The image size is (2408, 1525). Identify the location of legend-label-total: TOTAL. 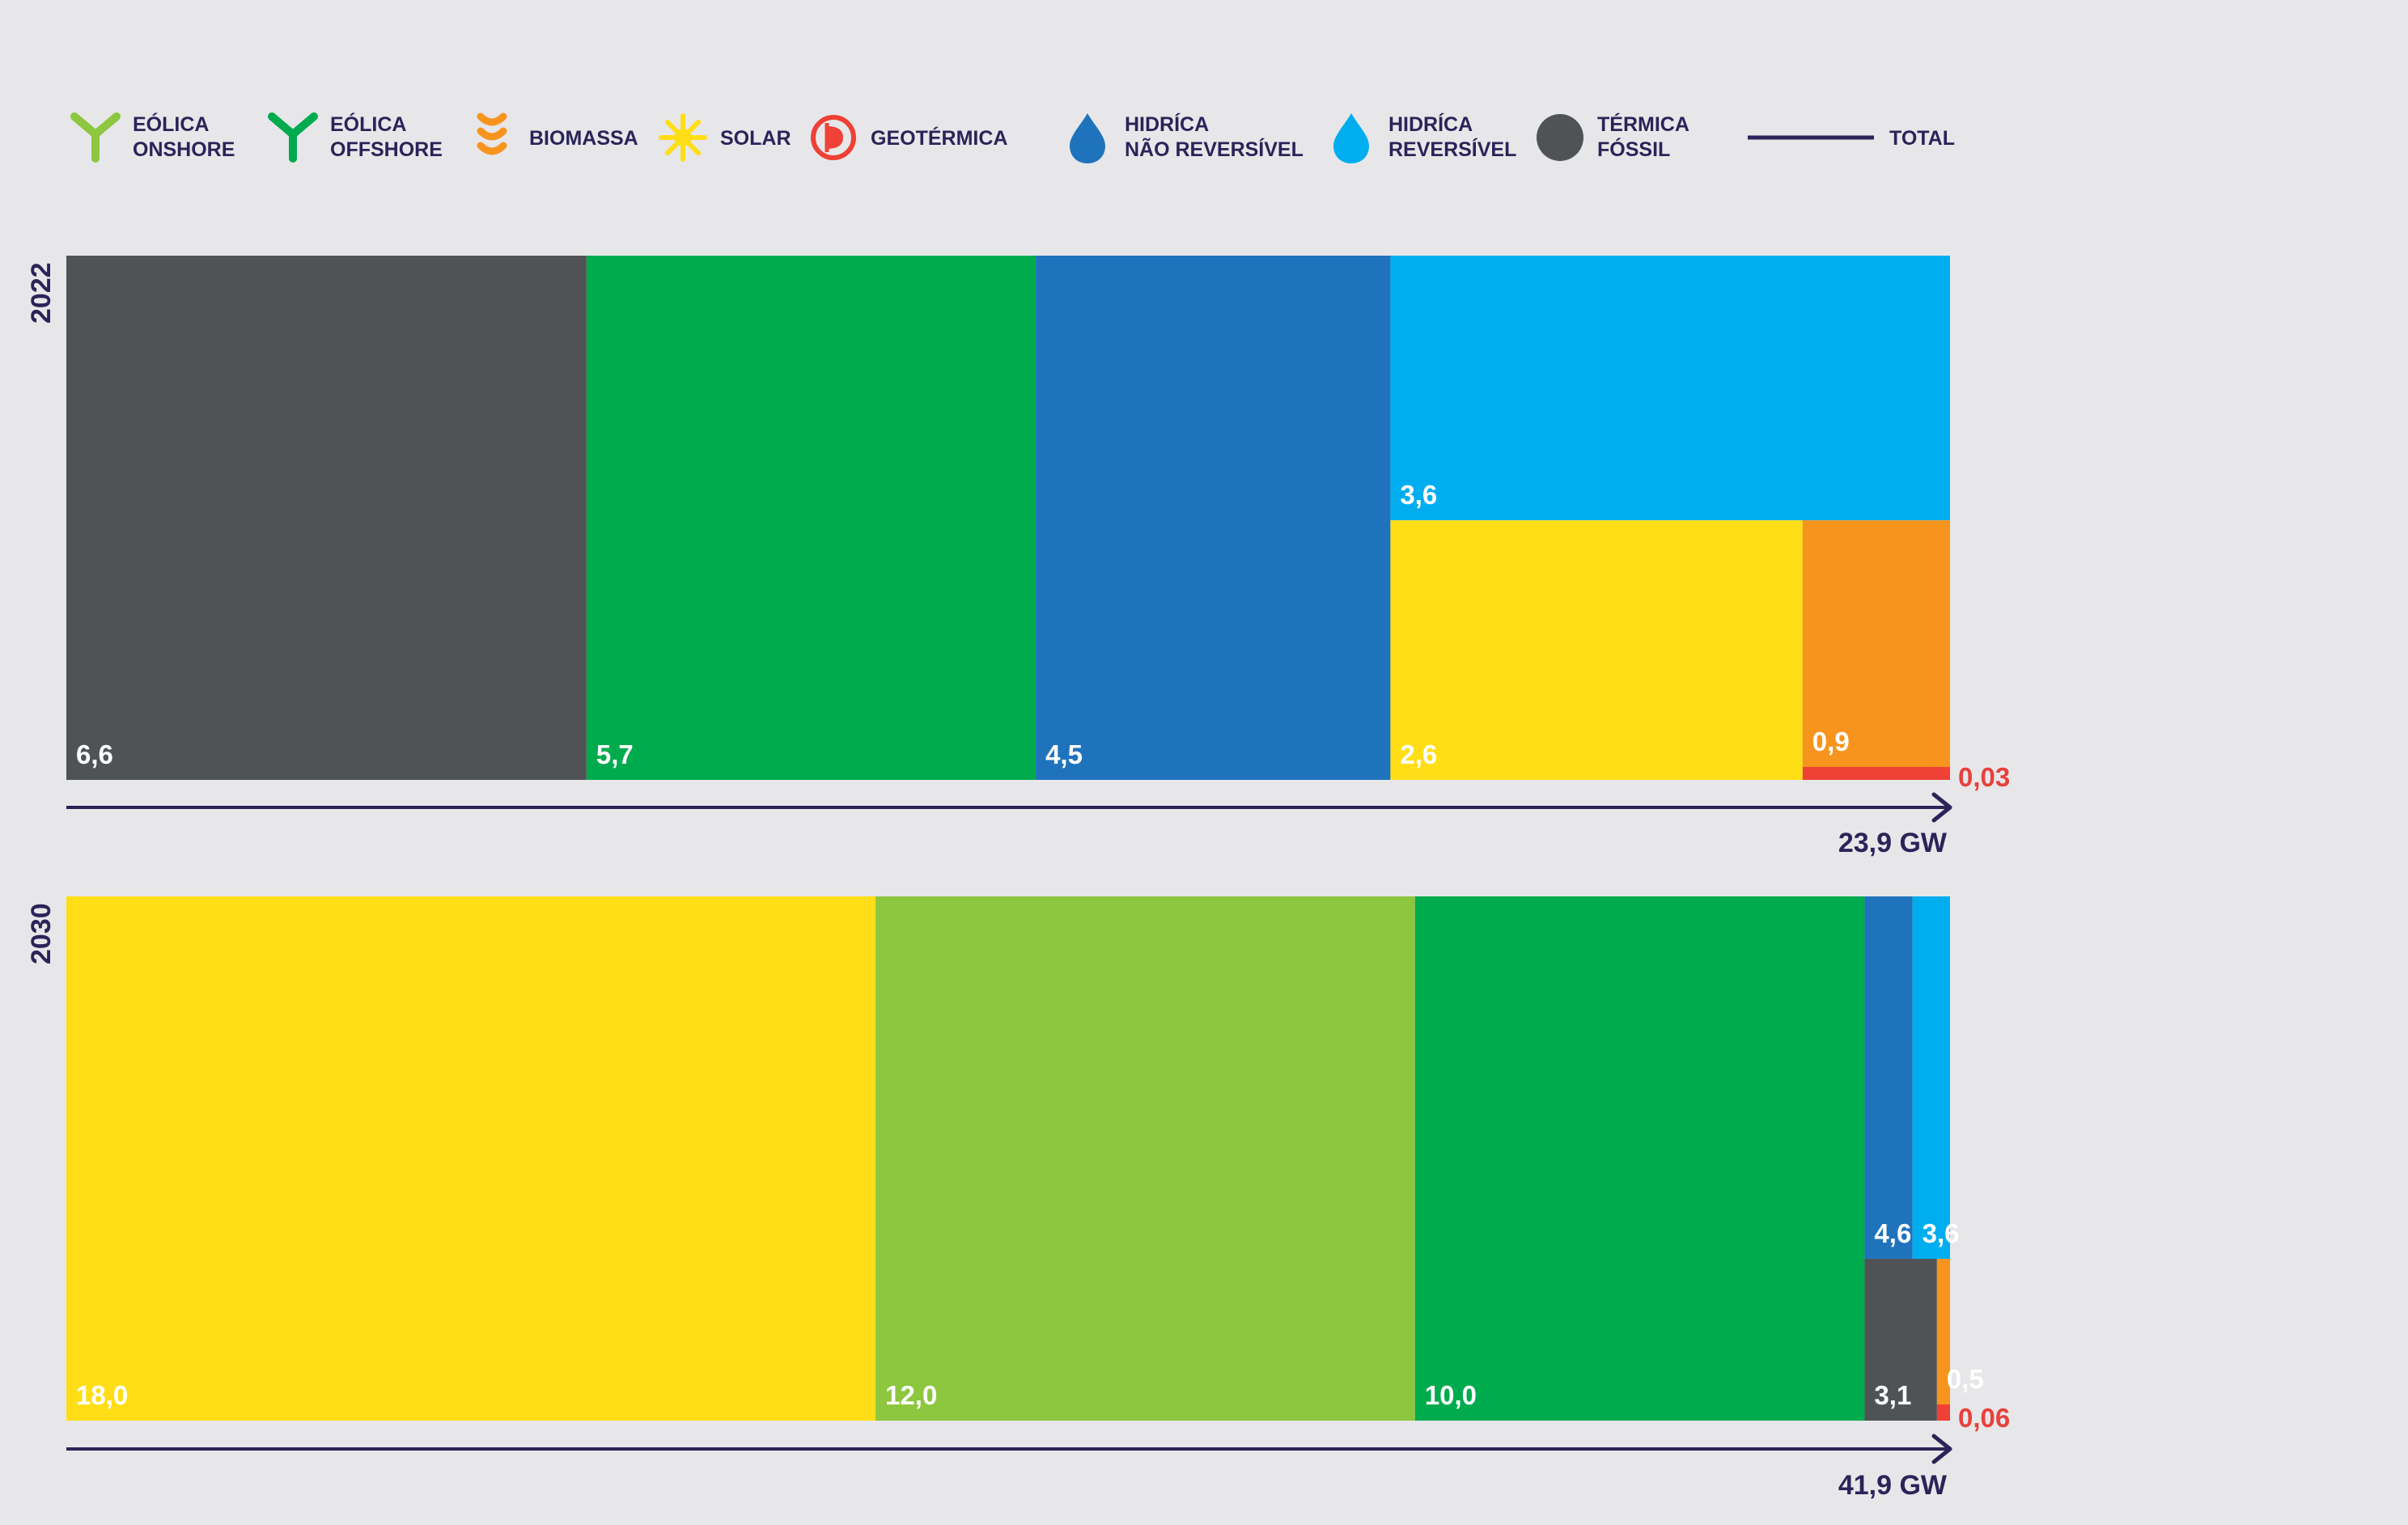
(1922, 138).